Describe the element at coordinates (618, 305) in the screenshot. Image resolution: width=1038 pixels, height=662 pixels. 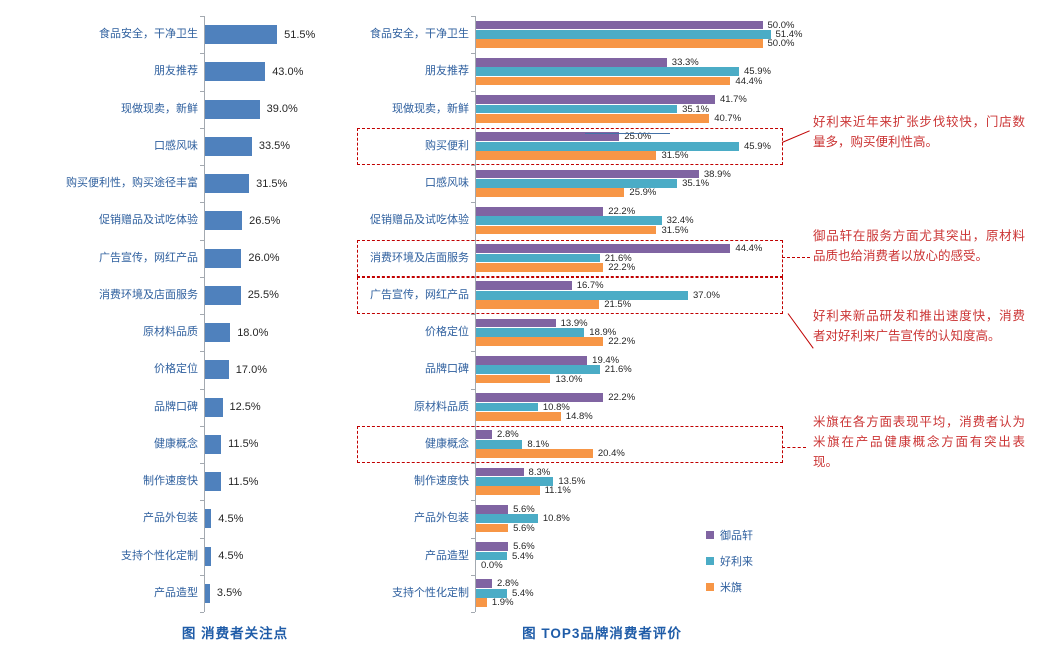
I see `bar-value-label: 21.5%` at that location.